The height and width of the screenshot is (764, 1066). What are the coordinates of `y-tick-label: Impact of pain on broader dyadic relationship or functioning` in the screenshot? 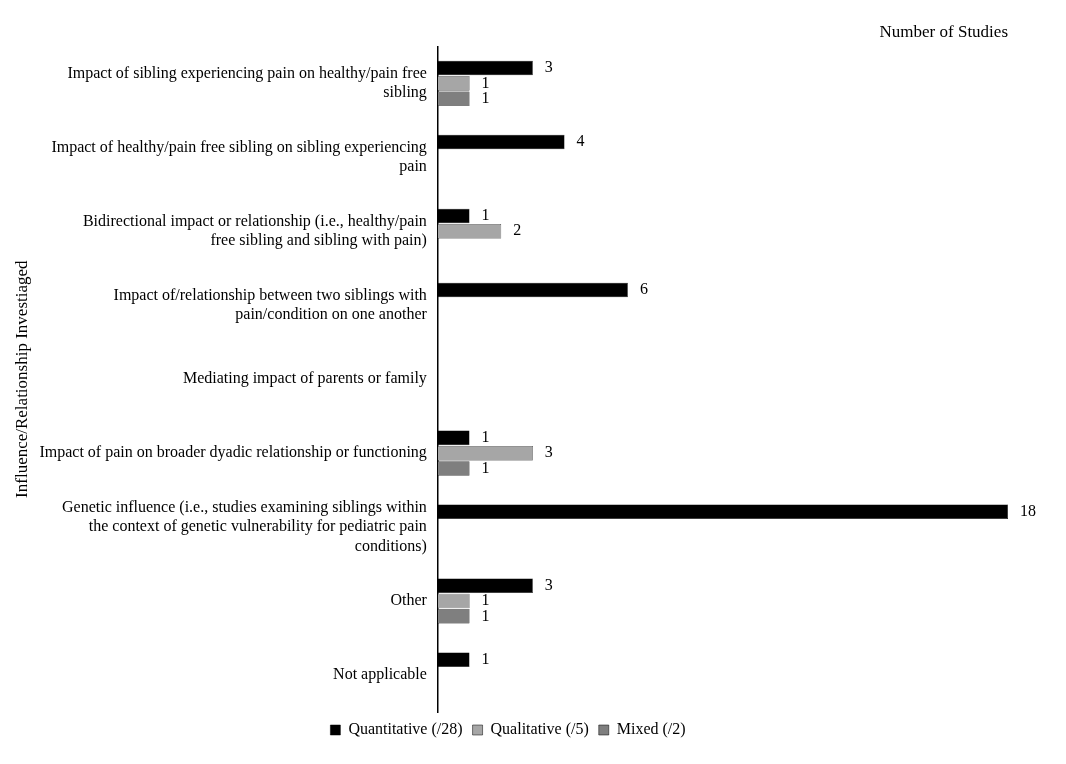 It's located at (233, 452).